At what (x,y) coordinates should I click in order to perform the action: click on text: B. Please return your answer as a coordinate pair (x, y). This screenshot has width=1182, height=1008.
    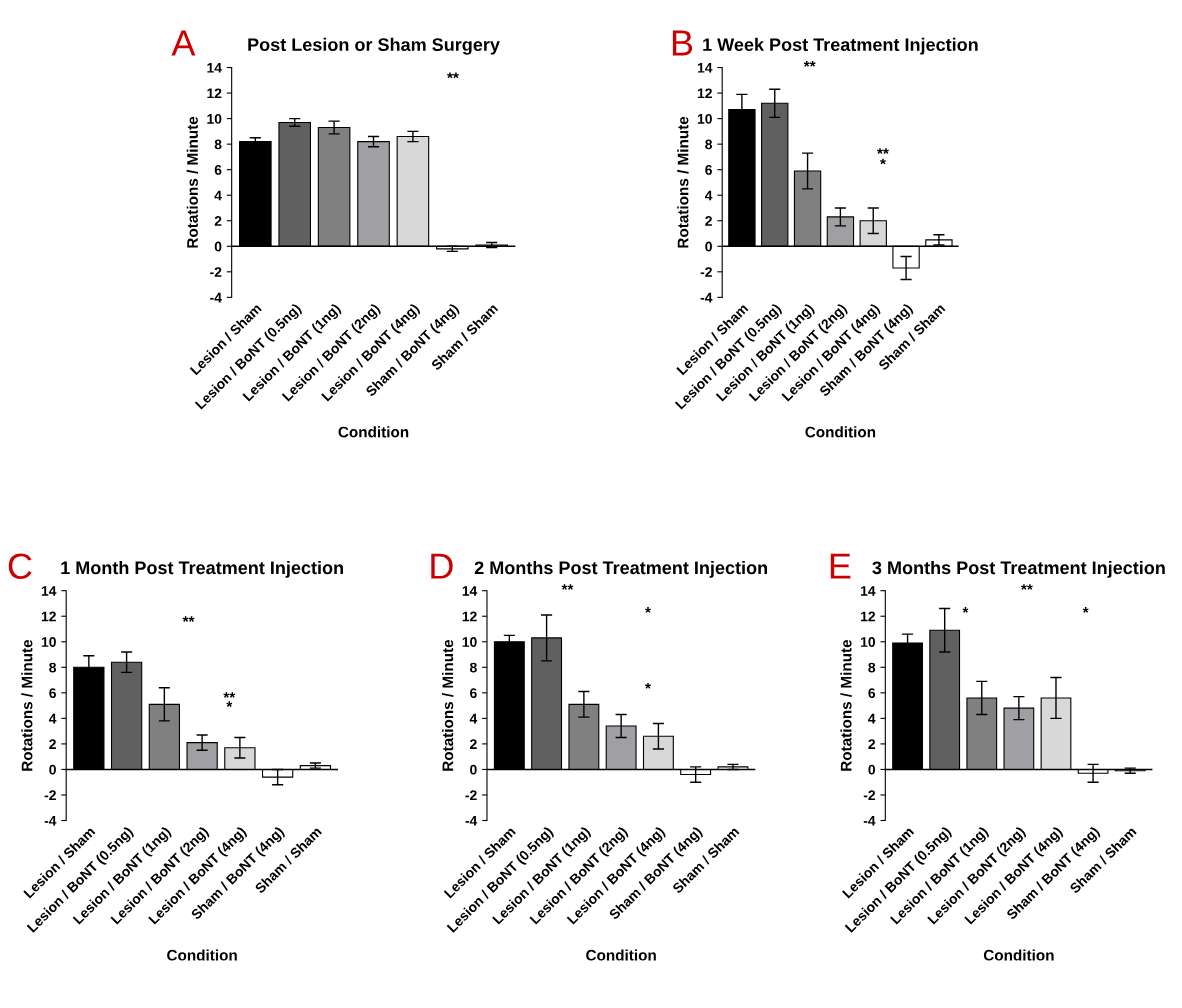
    Looking at the image, I should click on (682, 43).